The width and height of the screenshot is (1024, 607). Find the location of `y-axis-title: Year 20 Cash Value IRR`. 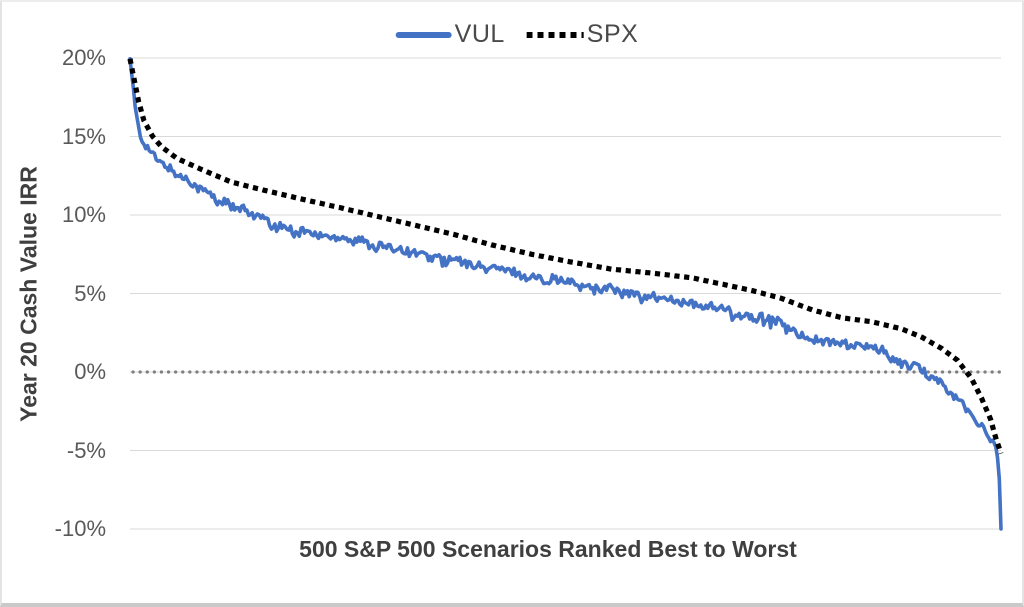

y-axis-title: Year 20 Cash Value IRR is located at coordinates (28, 294).